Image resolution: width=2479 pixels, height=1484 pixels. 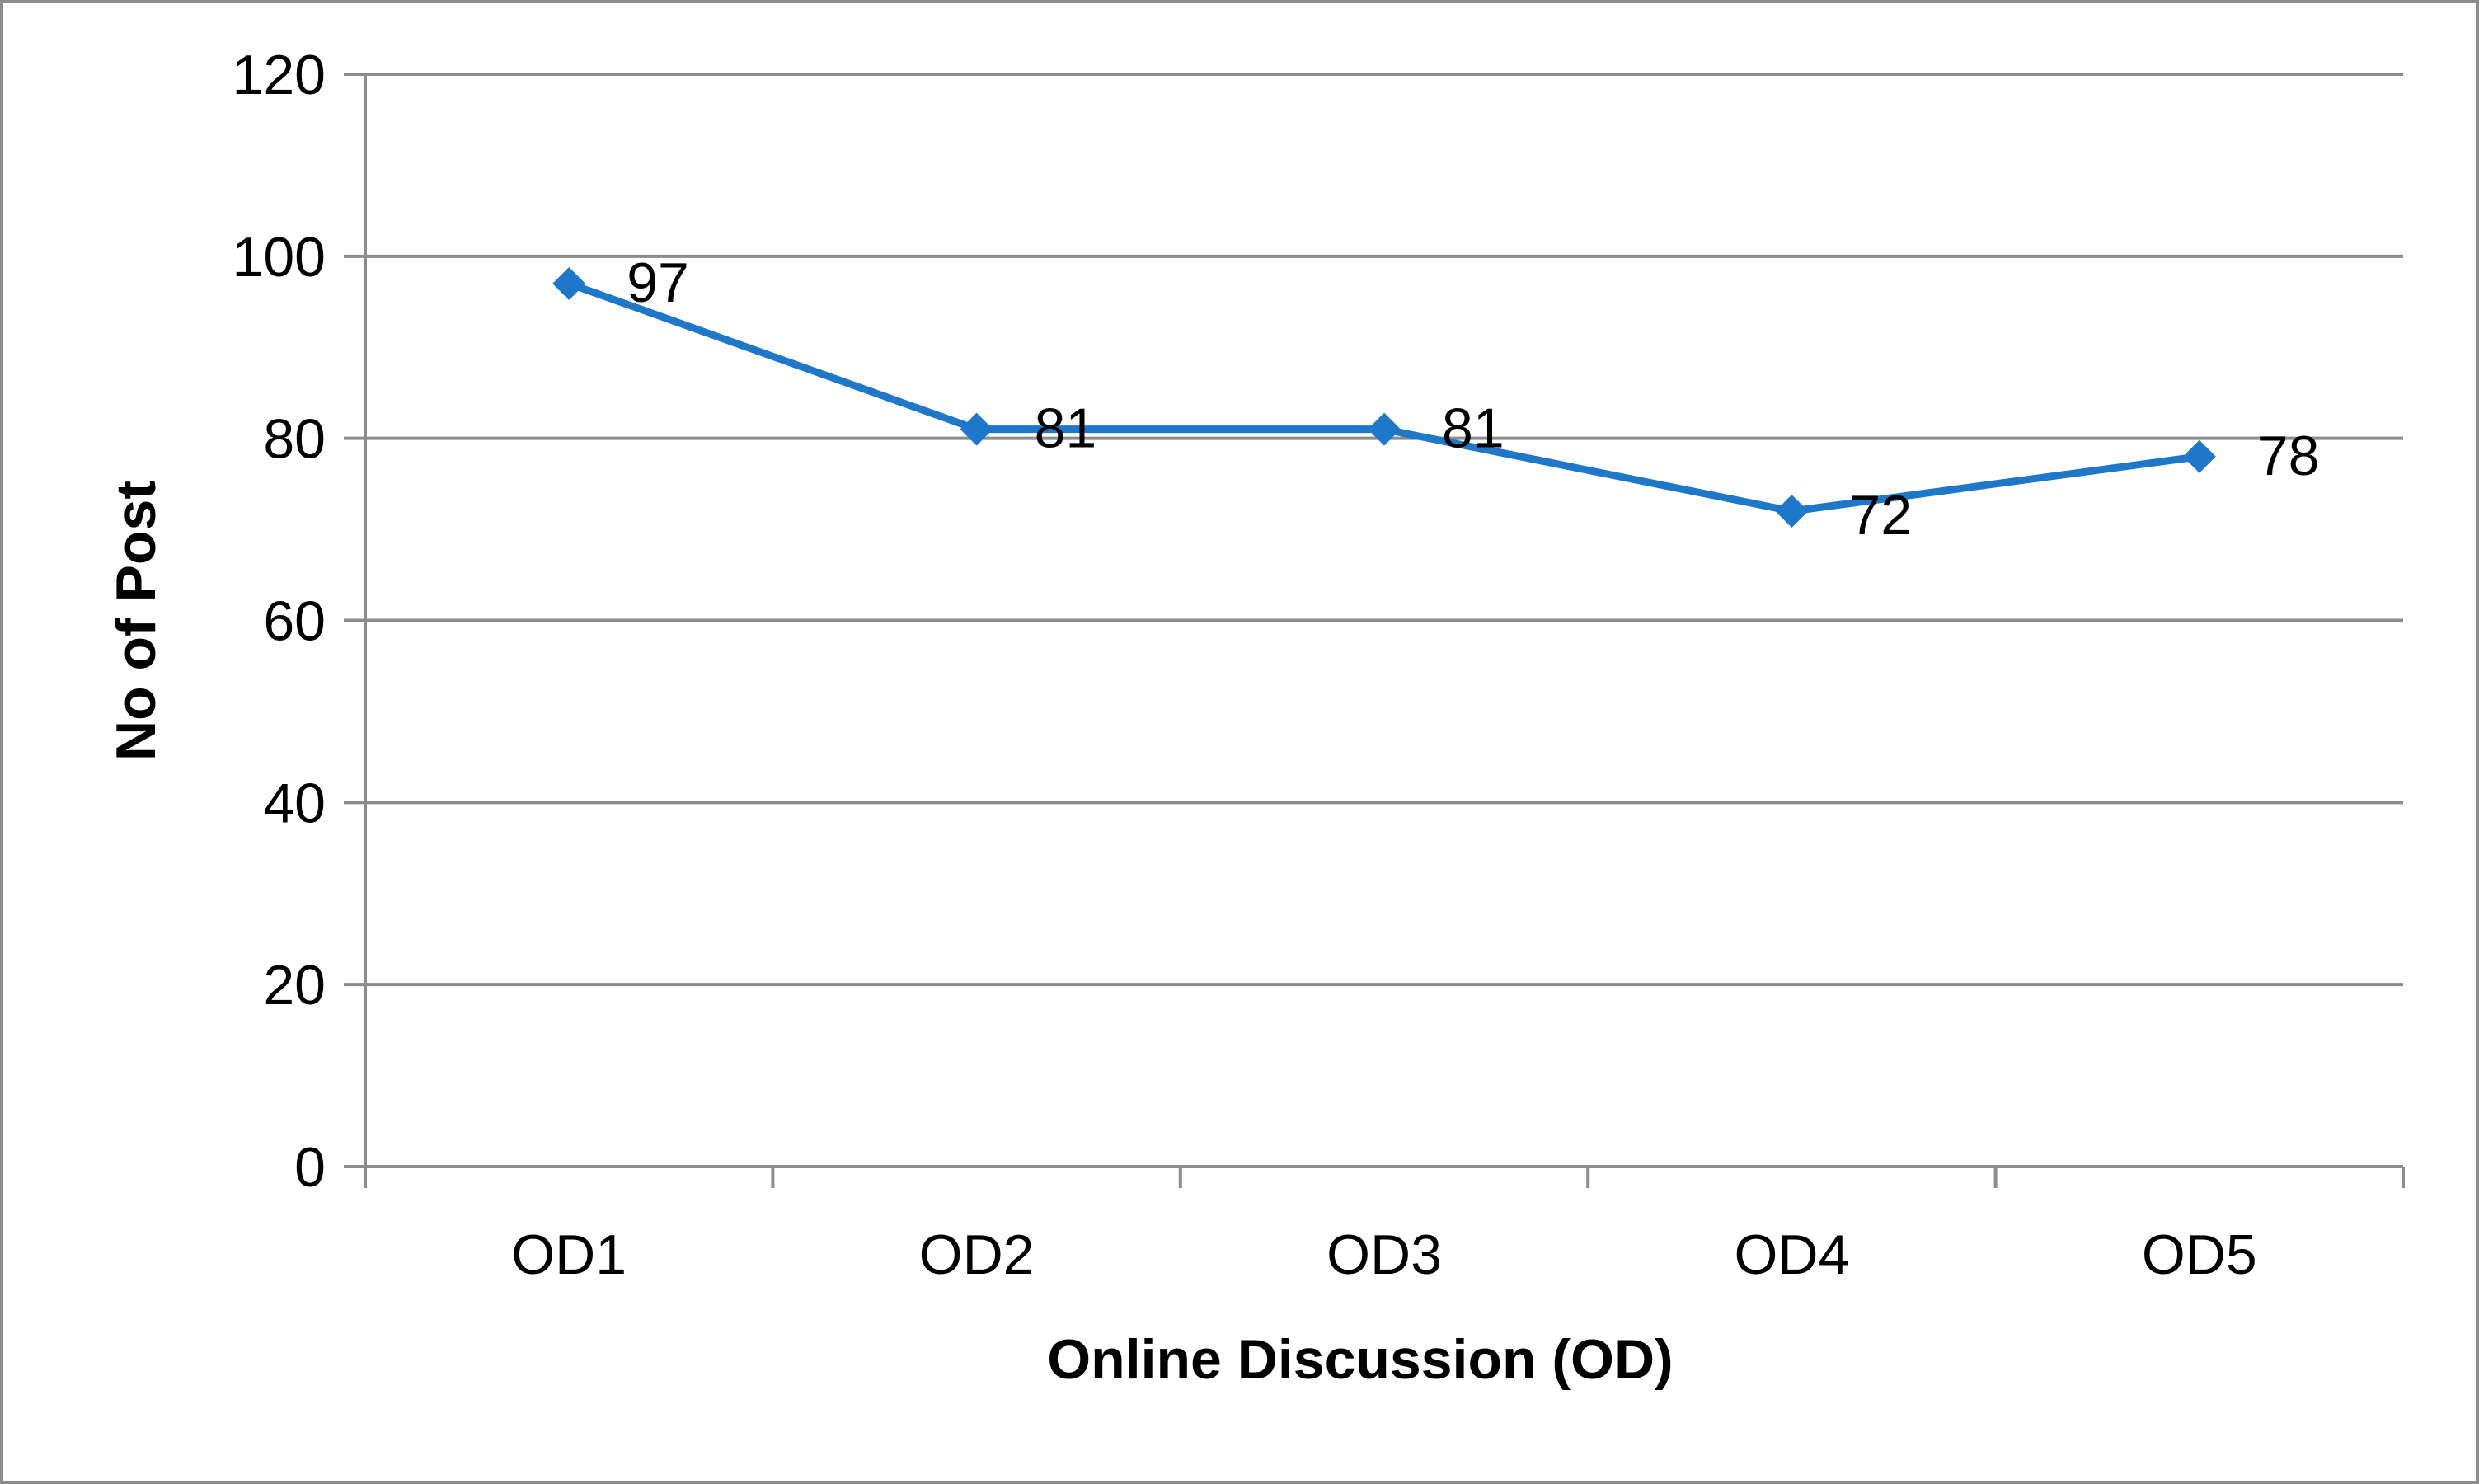 I want to click on y-axis-title: No of Post, so click(x=136, y=621).